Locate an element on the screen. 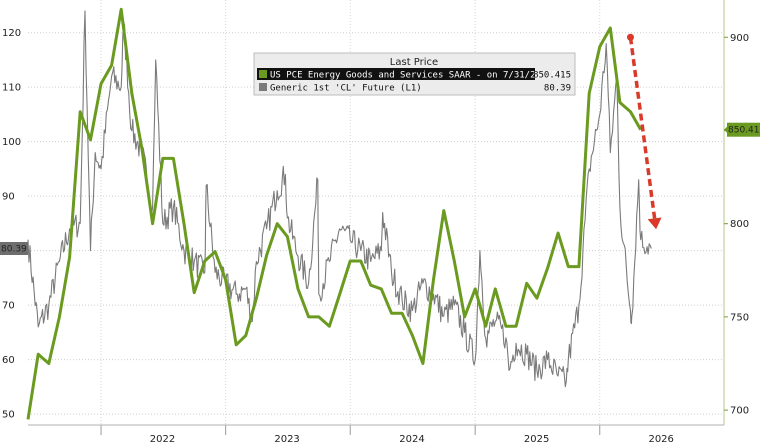  y-right-tick-800: 800 is located at coordinates (739, 224).